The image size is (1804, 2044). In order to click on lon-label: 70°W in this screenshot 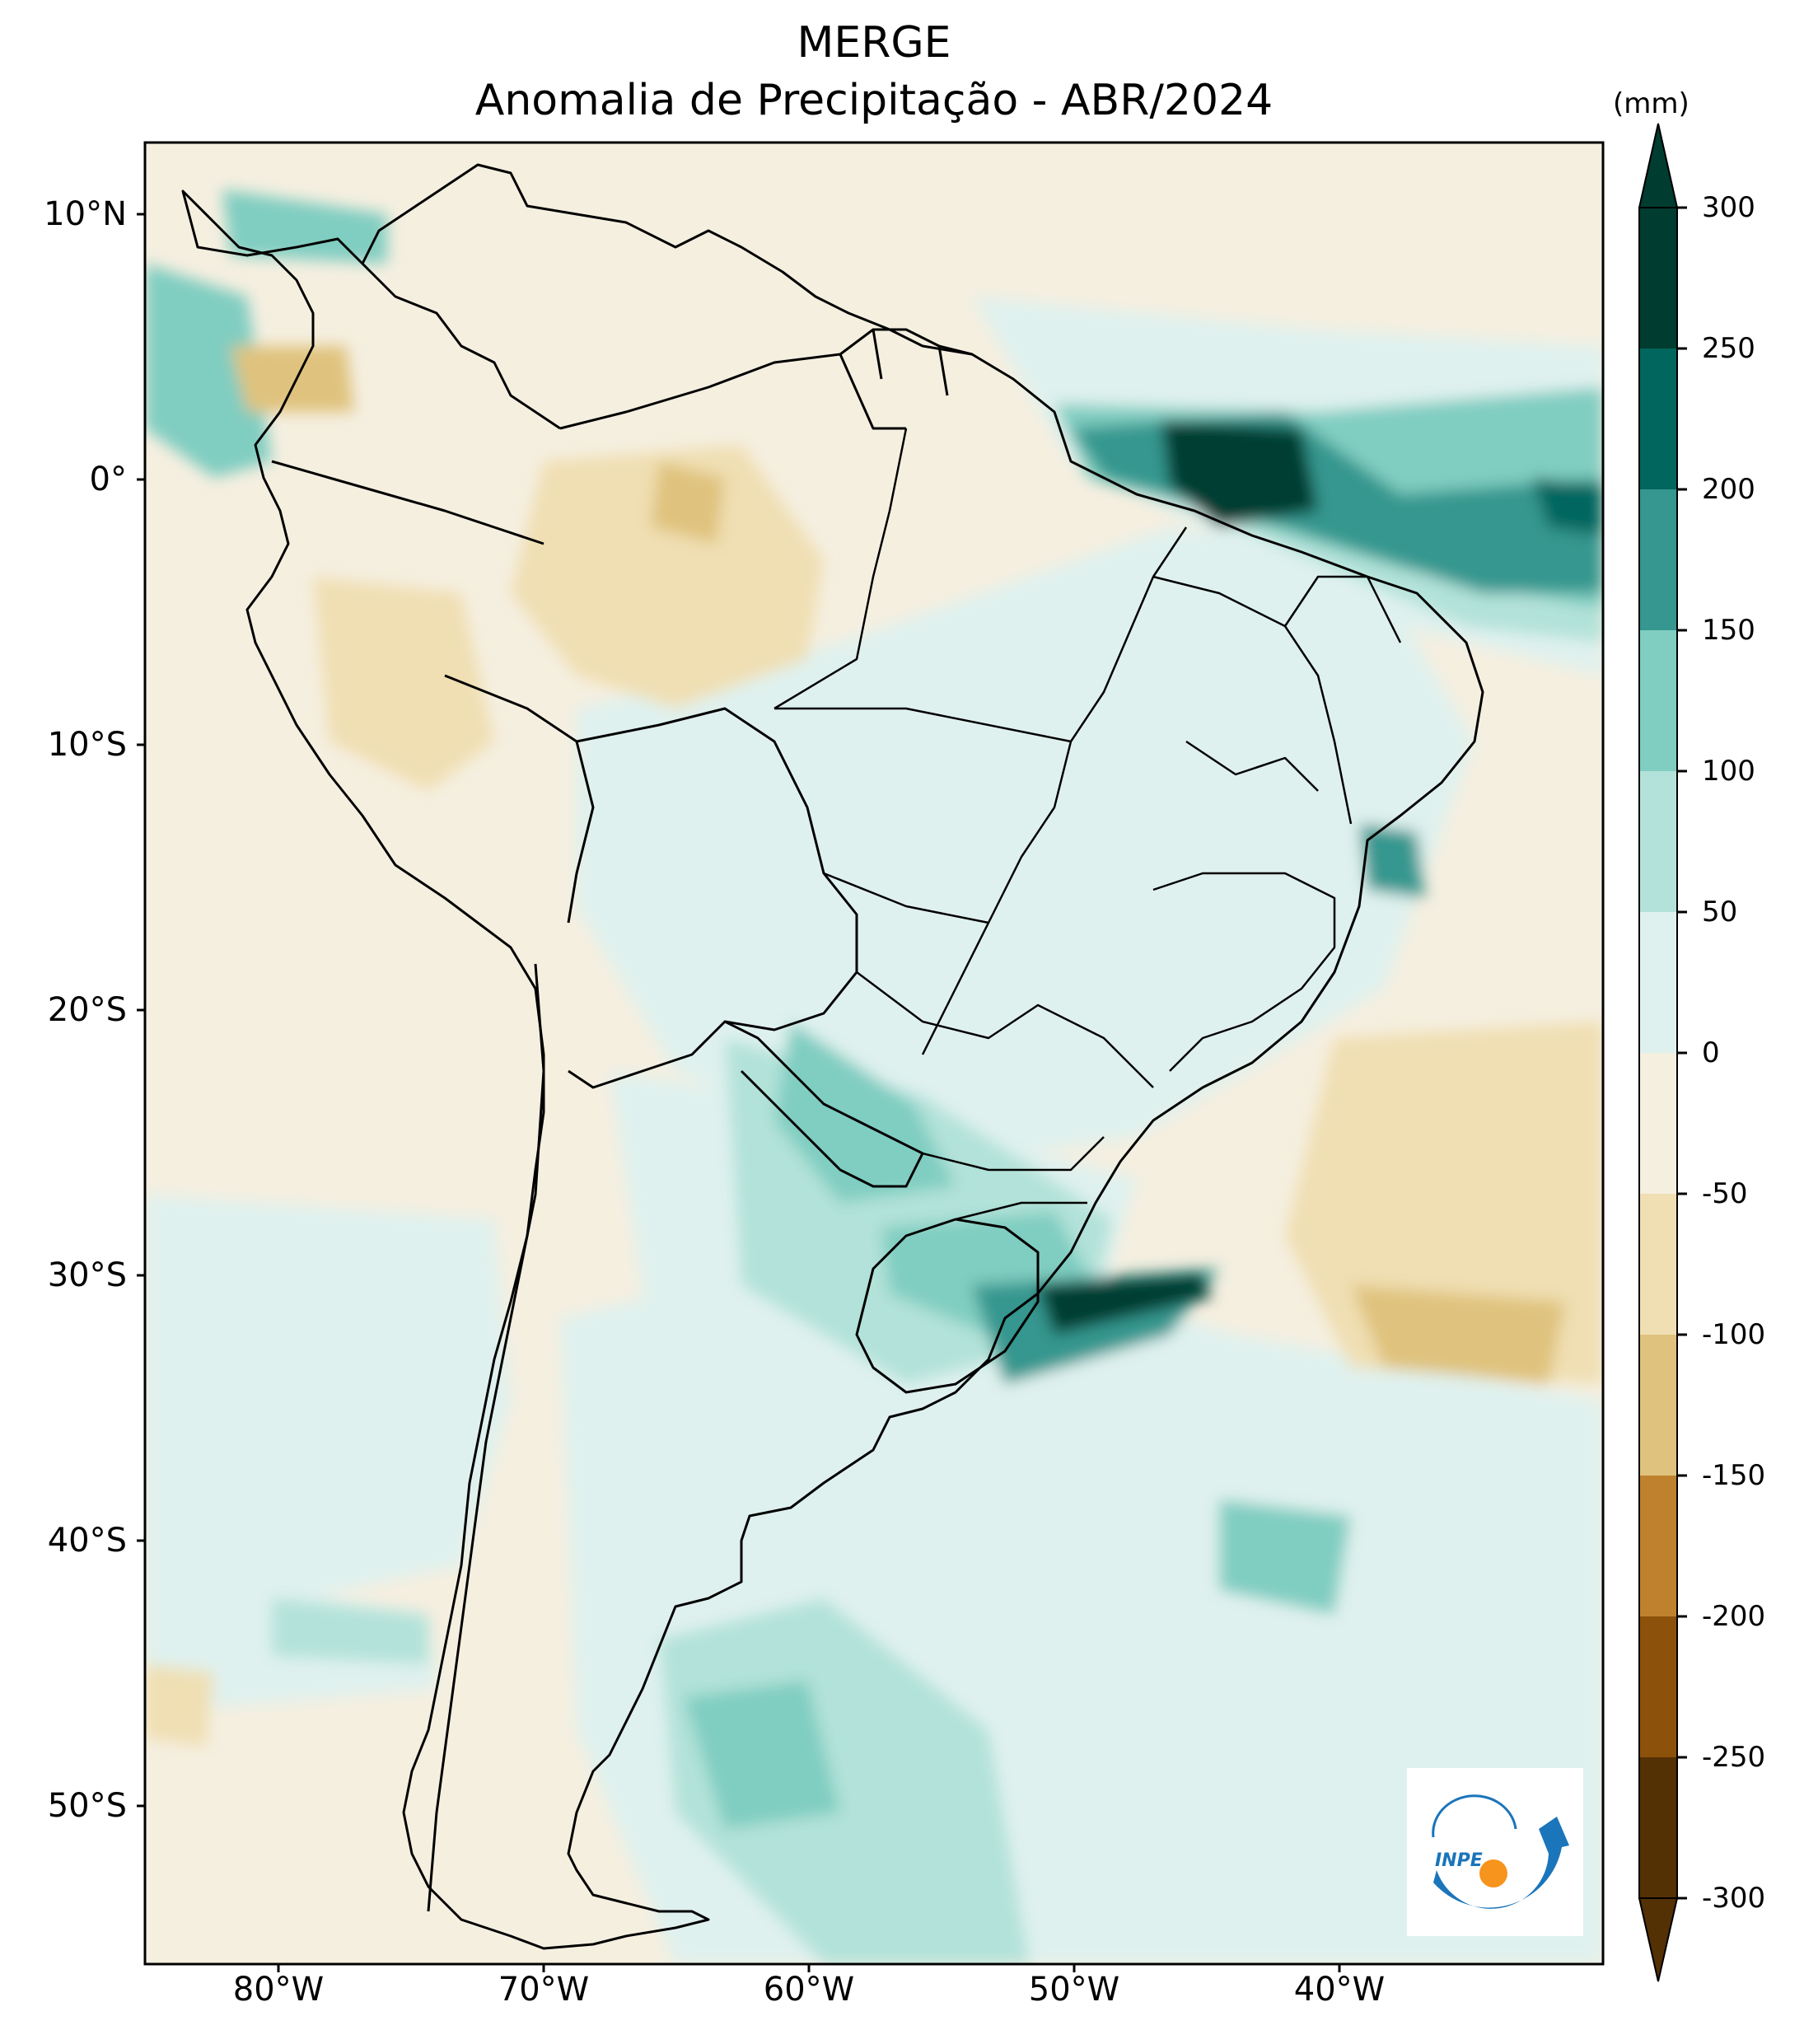, I will do `click(544, 1990)`.